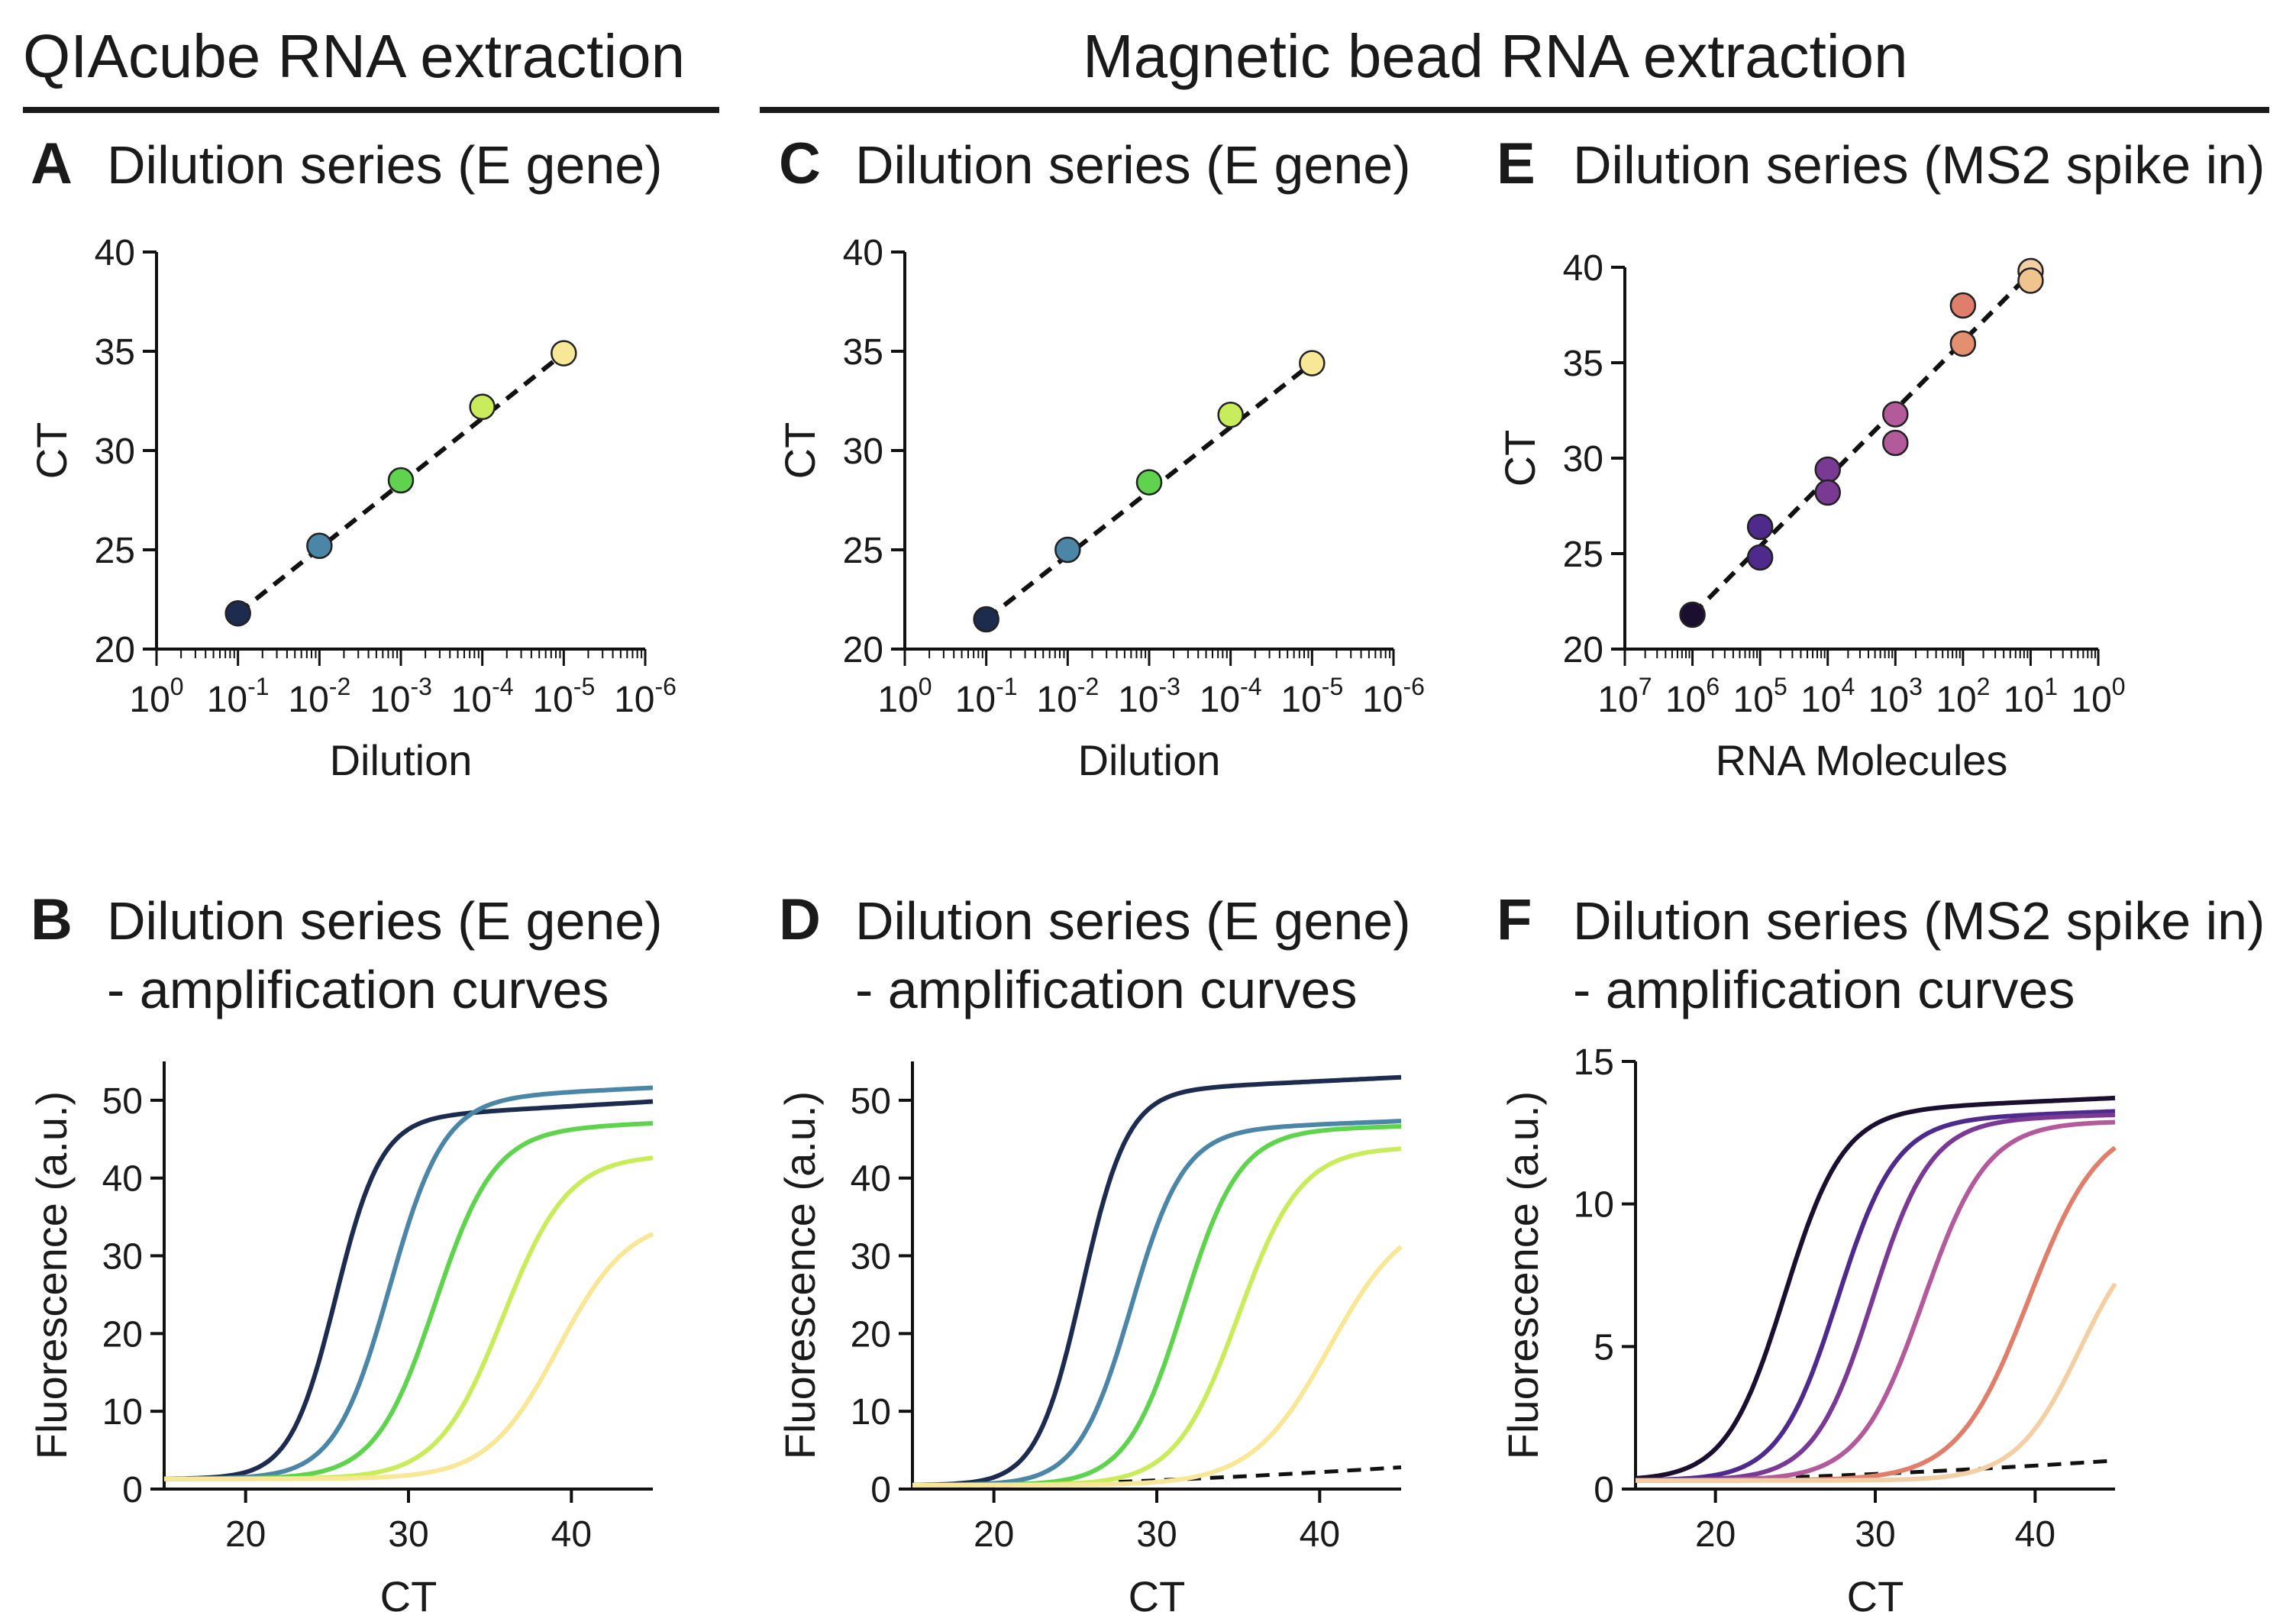 The height and width of the screenshot is (1612, 2296). Describe the element at coordinates (1862, 760) in the screenshot. I see `x-axis-title: RNA Molecules` at that location.